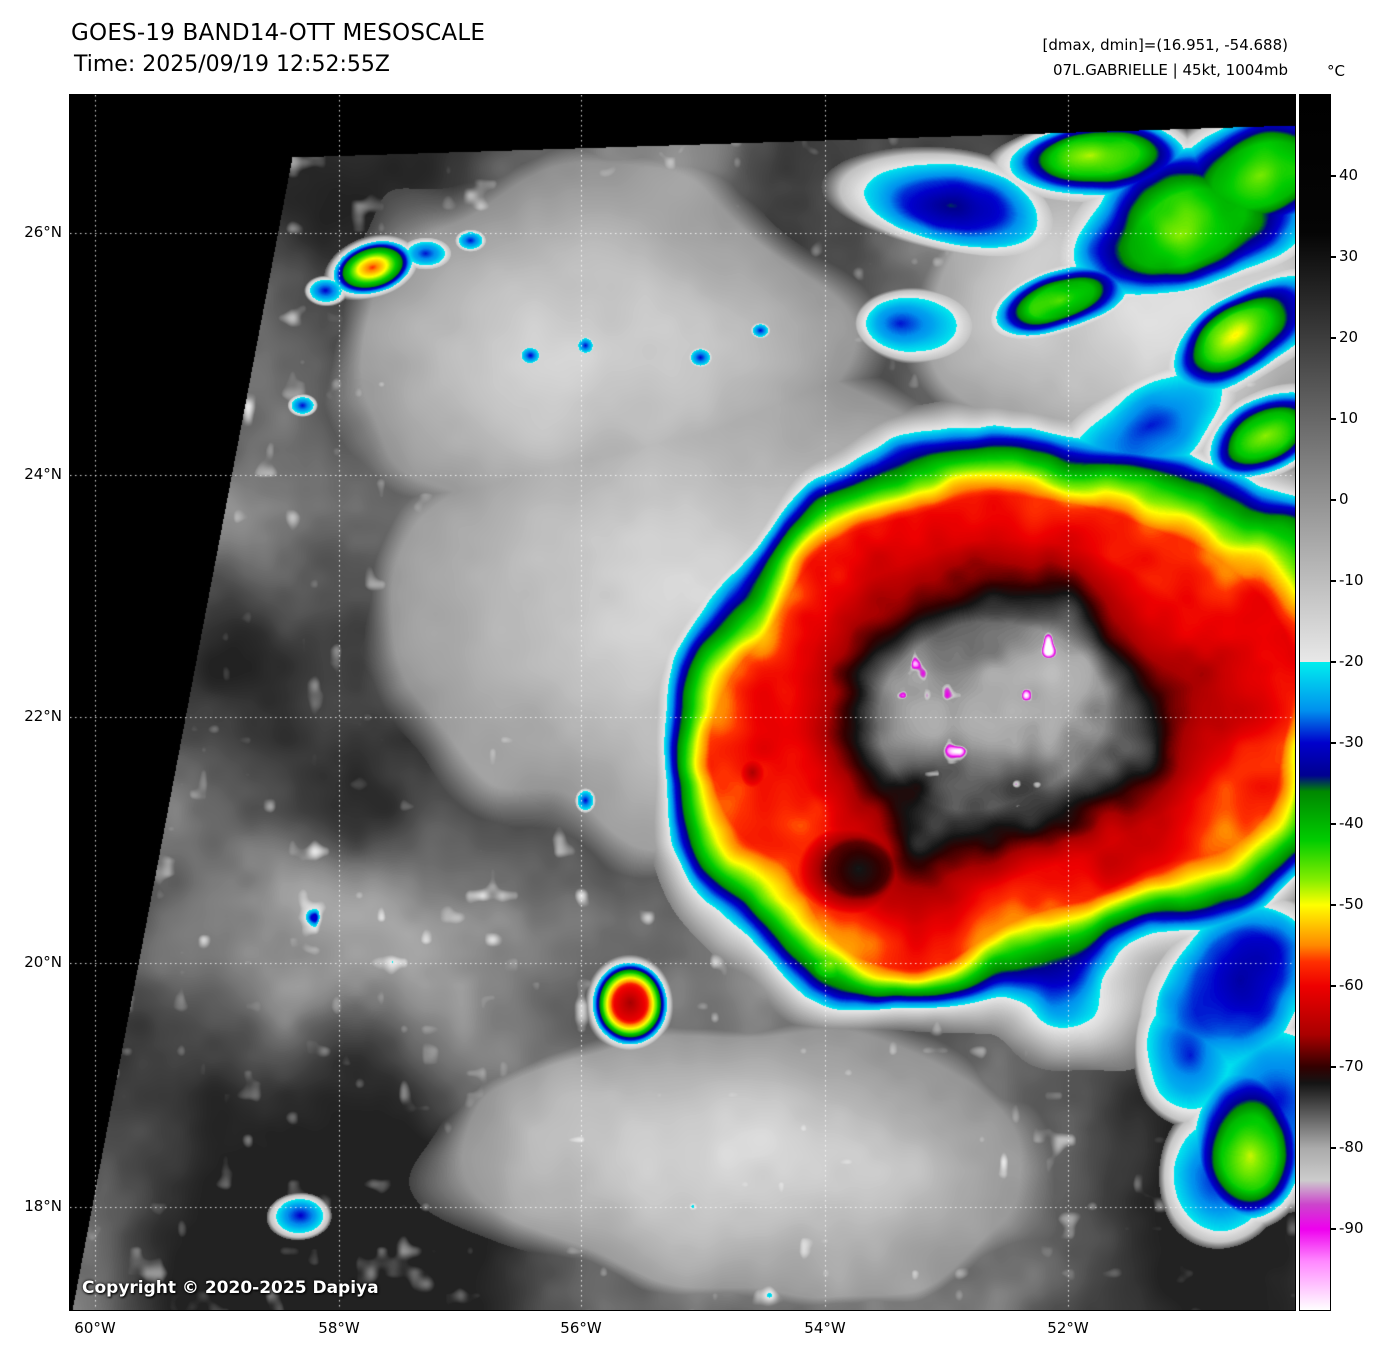  What do you see at coordinates (1351, 904) in the screenshot?
I see `colorbar-tick-label: -50` at bounding box center [1351, 904].